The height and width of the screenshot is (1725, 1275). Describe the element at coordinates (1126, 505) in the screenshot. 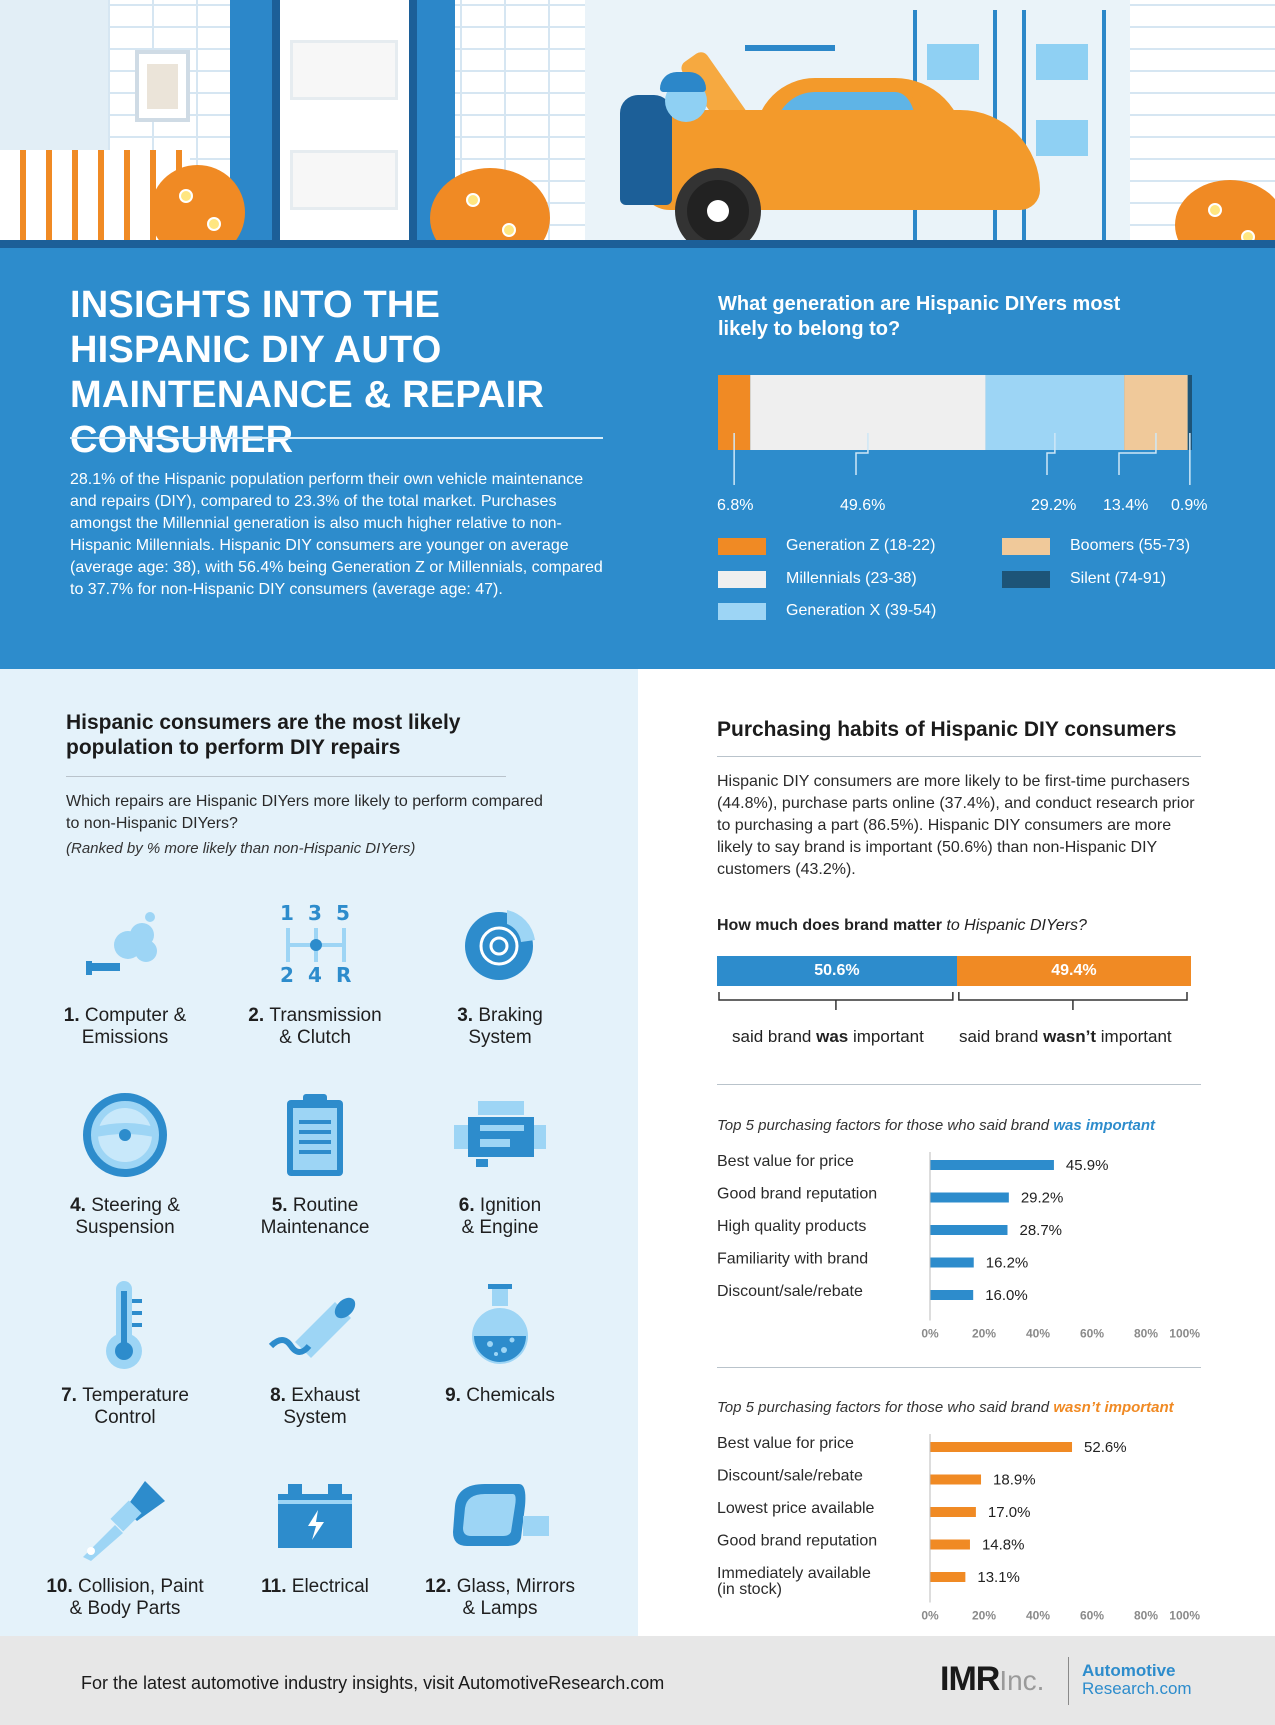

I see `generation-value-label: 13.4%` at that location.